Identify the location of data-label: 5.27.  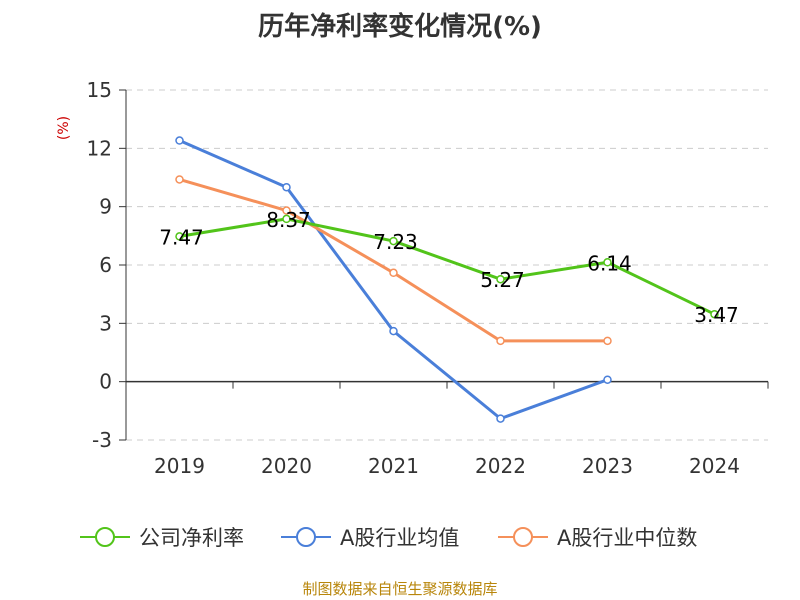
(502, 280).